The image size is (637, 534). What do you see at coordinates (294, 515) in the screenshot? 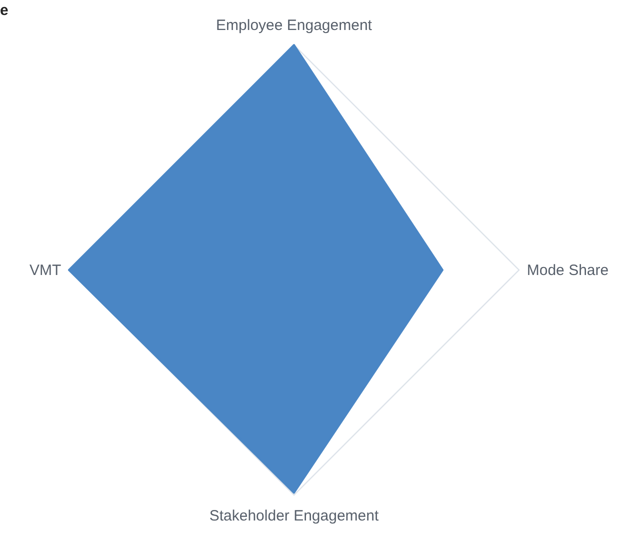
I see `spoke-label: Stakeholder Engagement` at bounding box center [294, 515].